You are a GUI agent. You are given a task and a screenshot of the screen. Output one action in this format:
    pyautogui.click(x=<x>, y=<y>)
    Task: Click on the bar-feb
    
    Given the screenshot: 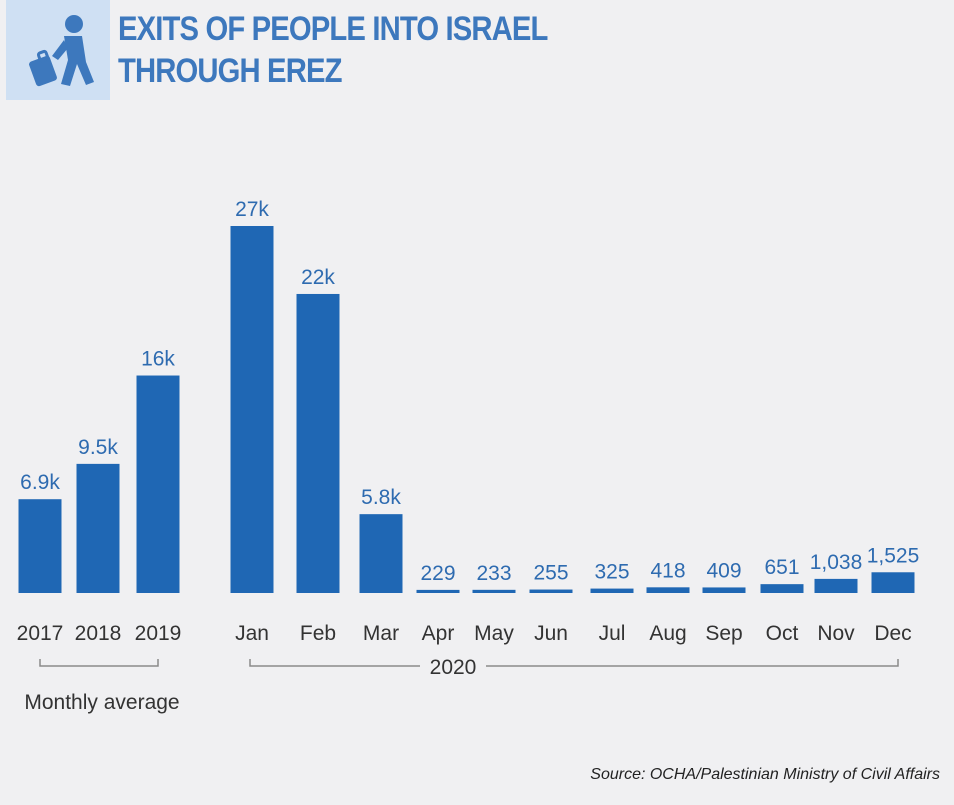 What is the action you would take?
    pyautogui.click(x=318, y=443)
    